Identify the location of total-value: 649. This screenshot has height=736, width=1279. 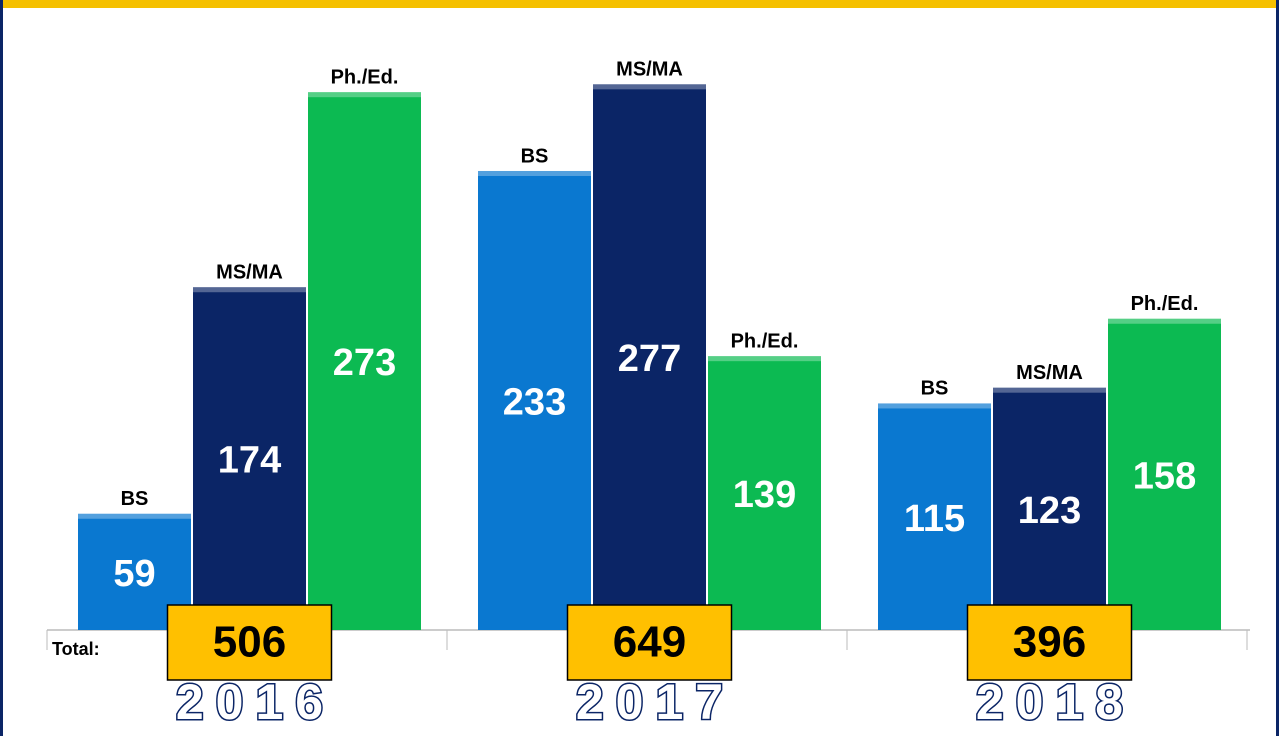
(649, 642).